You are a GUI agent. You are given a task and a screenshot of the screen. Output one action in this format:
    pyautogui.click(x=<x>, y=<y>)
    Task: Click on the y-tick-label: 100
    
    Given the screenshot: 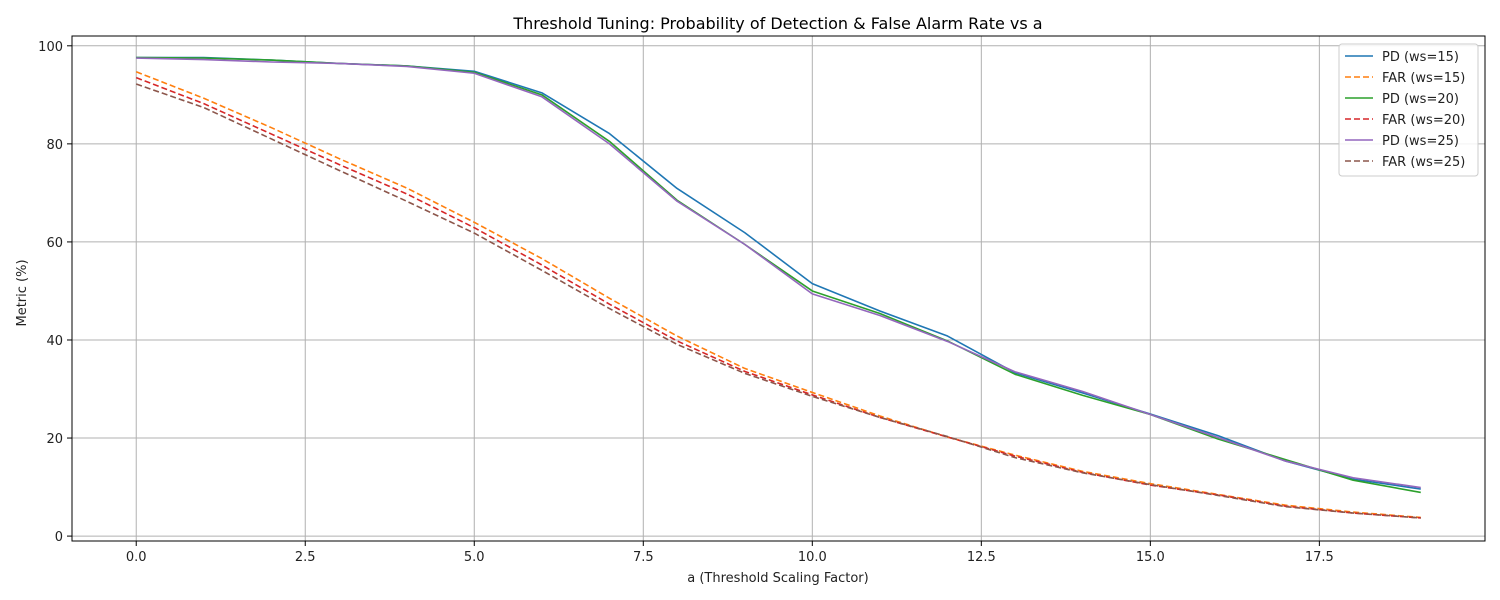 What is the action you would take?
    pyautogui.click(x=50, y=47)
    